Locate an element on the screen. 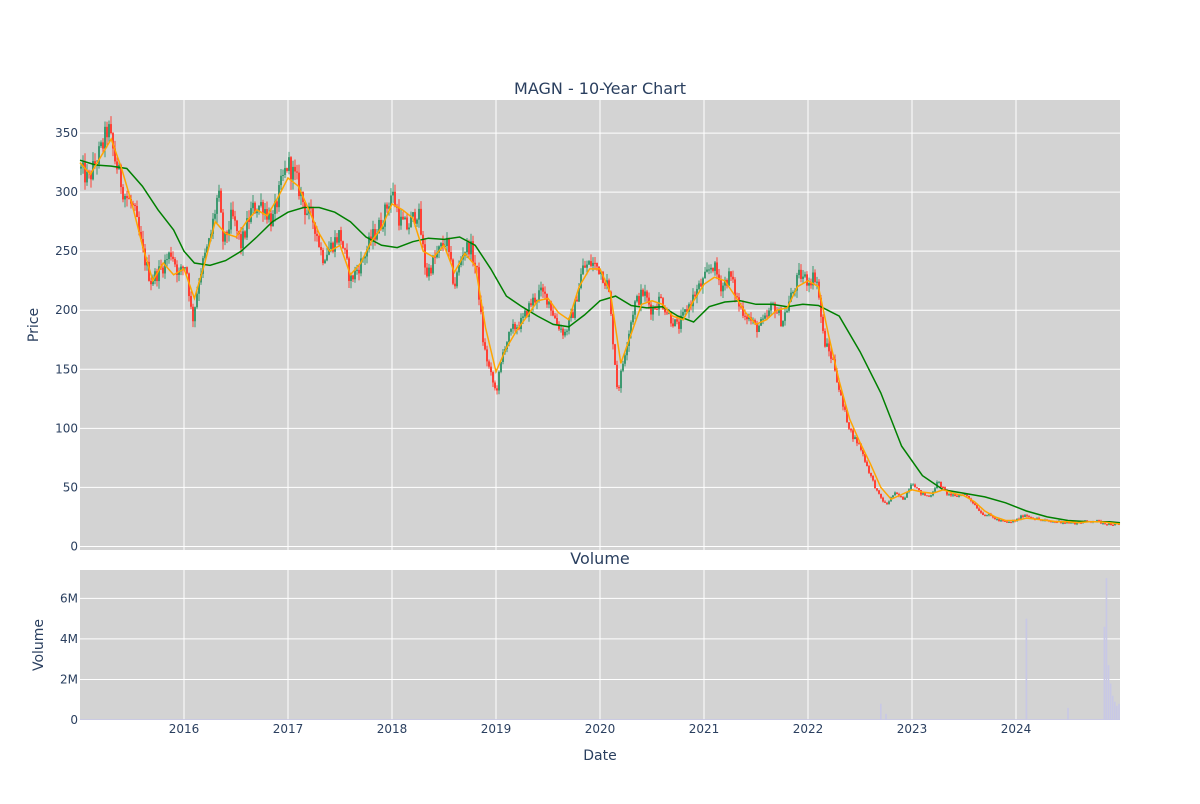 The image size is (1200, 804). x-tick-label: 2022 is located at coordinates (808, 729).